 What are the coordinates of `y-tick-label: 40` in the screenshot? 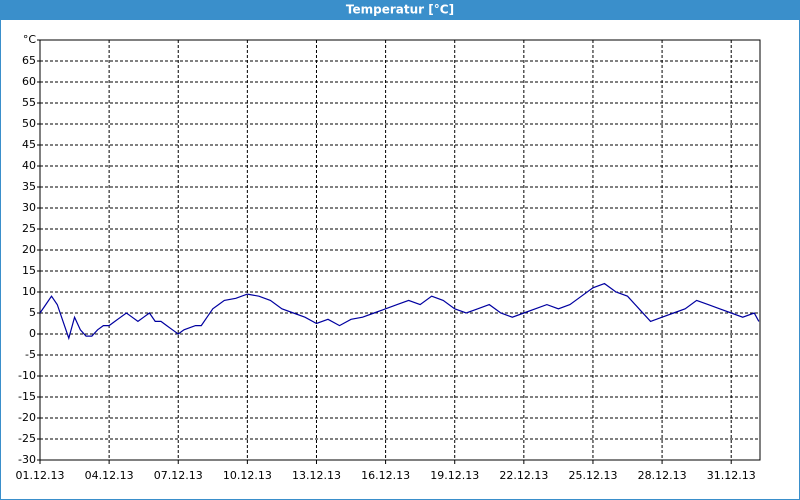 It's located at (29, 165).